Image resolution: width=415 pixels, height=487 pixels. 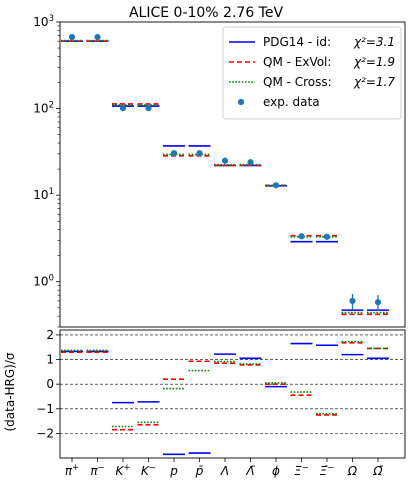 I want to click on legend-label: QM - ExVol:, so click(x=297, y=62).